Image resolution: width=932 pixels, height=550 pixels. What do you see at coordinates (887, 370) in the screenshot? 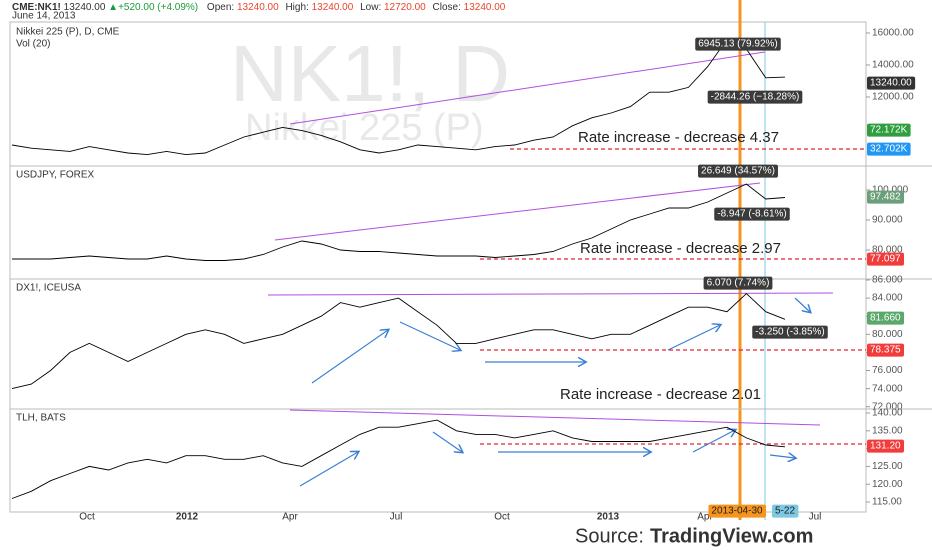
I see `y-tick-label: 76.000` at bounding box center [887, 370].